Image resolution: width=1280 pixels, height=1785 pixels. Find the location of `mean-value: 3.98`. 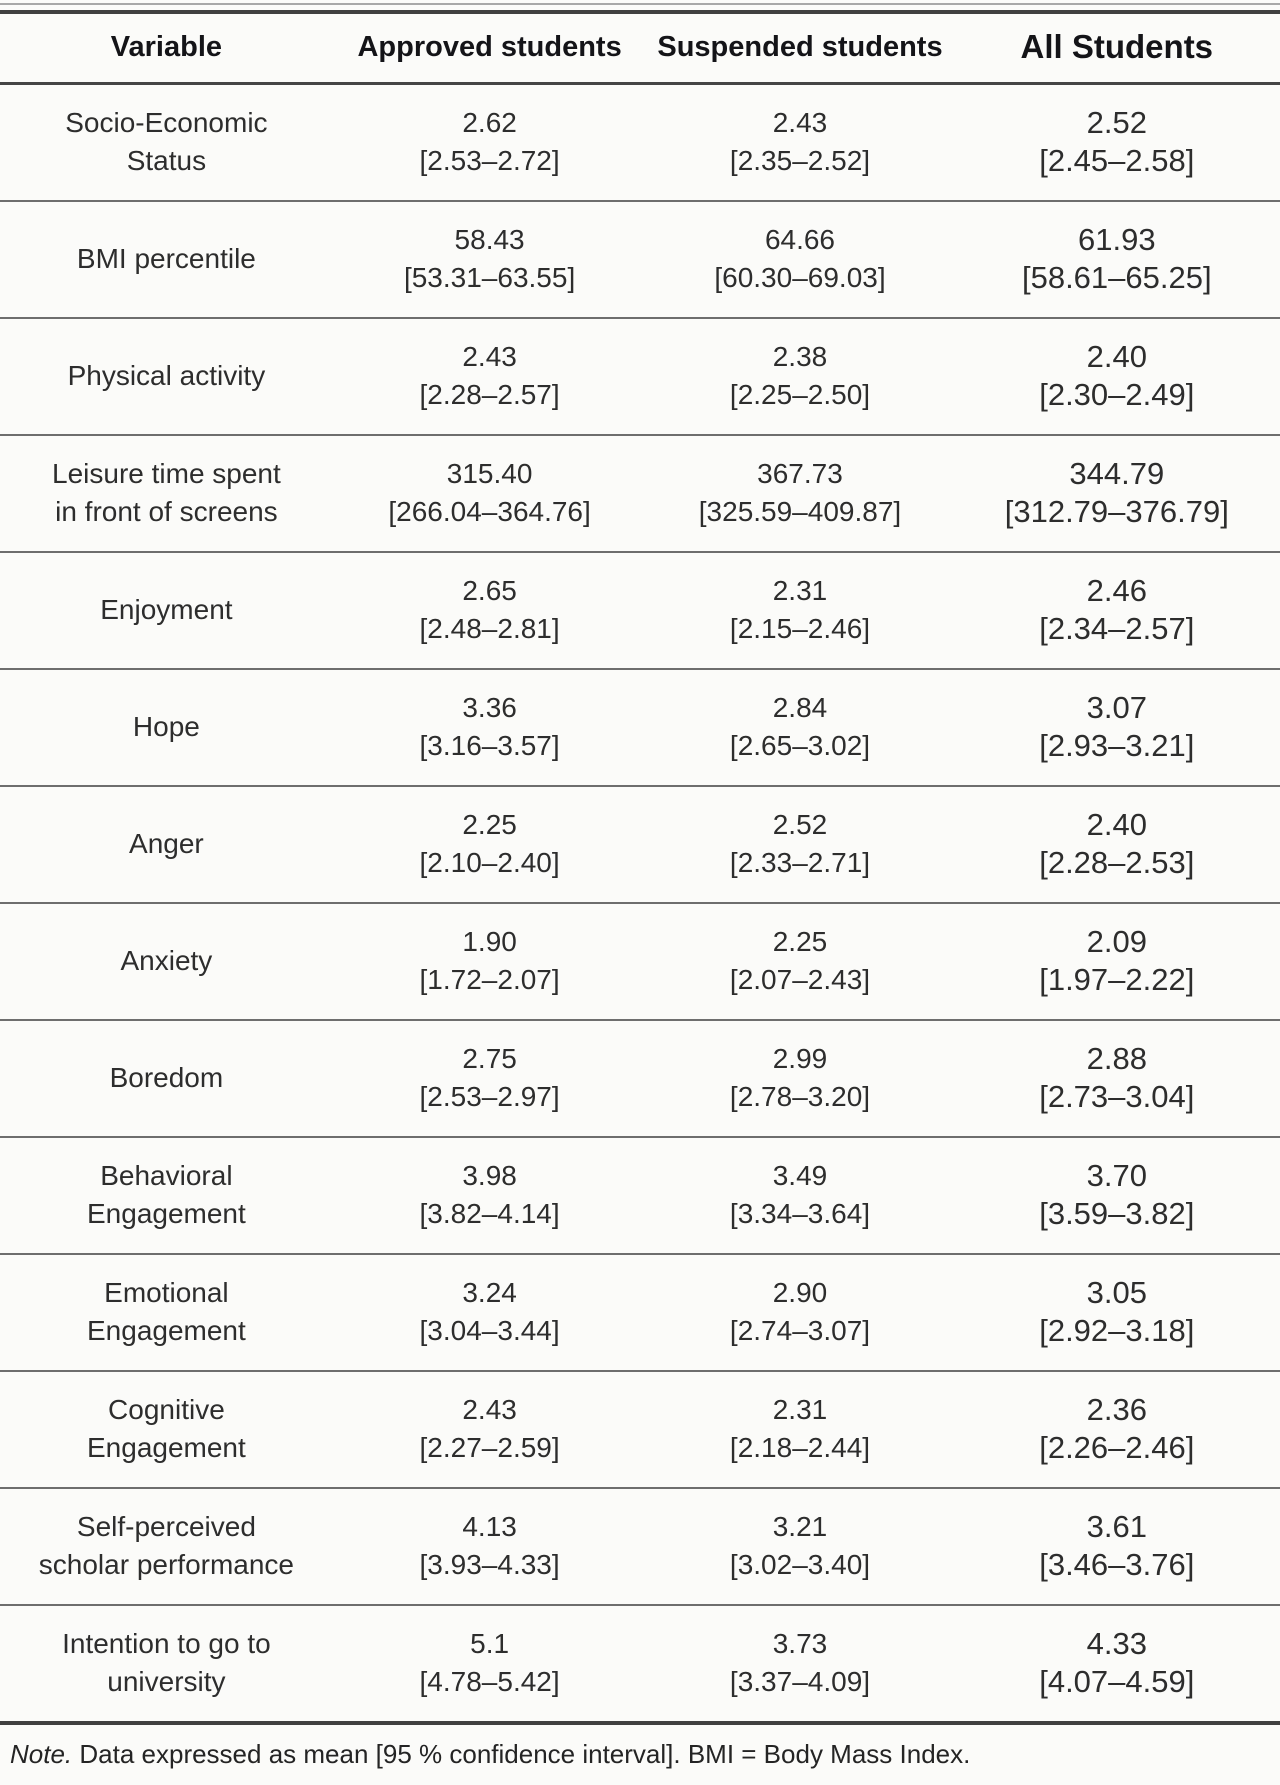

mean-value: 3.98 is located at coordinates (489, 1175).